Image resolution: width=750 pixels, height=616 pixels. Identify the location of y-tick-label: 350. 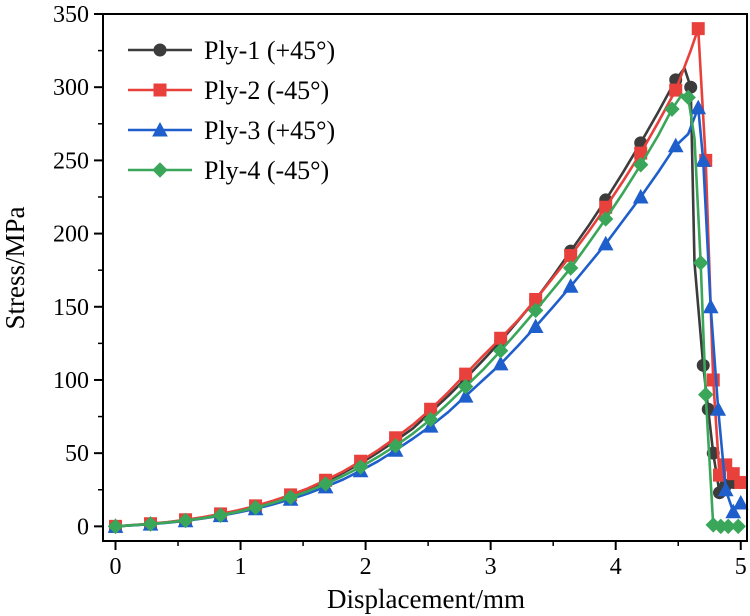
(71, 15).